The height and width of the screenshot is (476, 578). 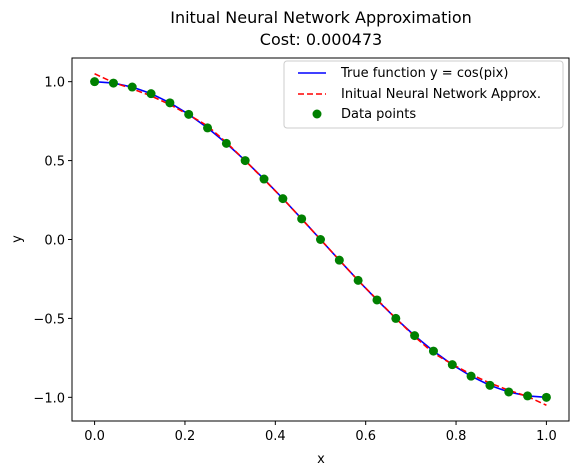 I want to click on y-axis: −1.0 −0.5 0.0 0.5 1.0, so click(x=52, y=241).